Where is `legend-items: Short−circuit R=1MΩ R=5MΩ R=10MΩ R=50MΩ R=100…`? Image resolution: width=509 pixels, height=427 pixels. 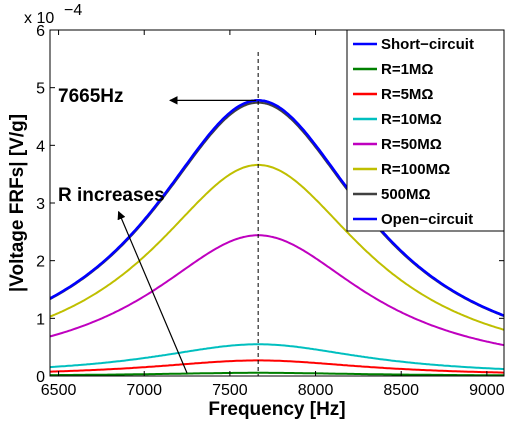
legend-items: Short−circuit R=1MΩ R=5MΩ R=10MΩ R=50MΩ R=100… is located at coordinates (413, 132).